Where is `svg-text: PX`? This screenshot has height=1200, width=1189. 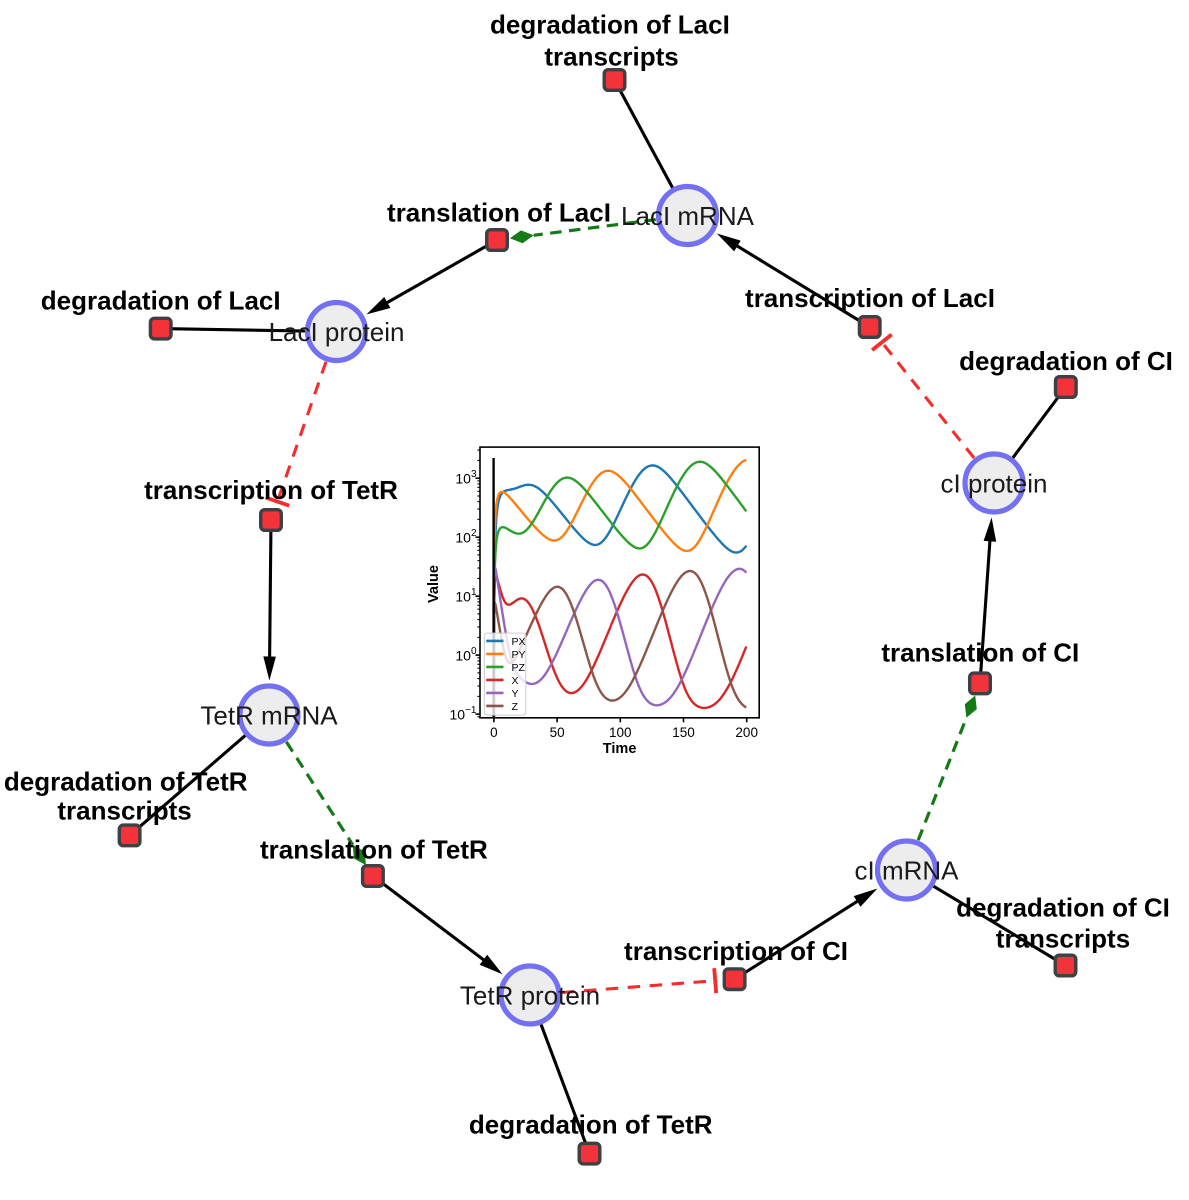 svg-text: PX is located at coordinates (519, 642).